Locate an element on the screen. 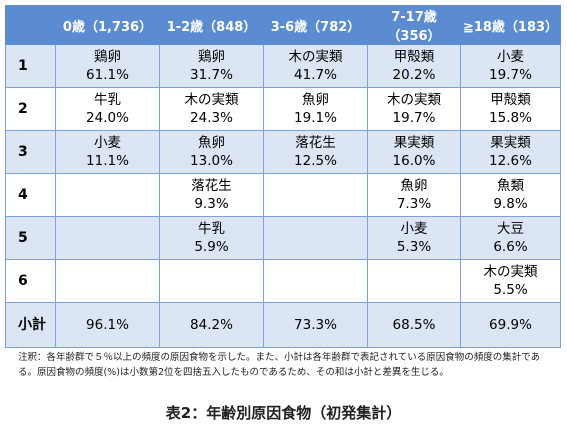 Image resolution: width=567 pixels, height=429 pixels. rank-label: 4 is located at coordinates (30, 195).